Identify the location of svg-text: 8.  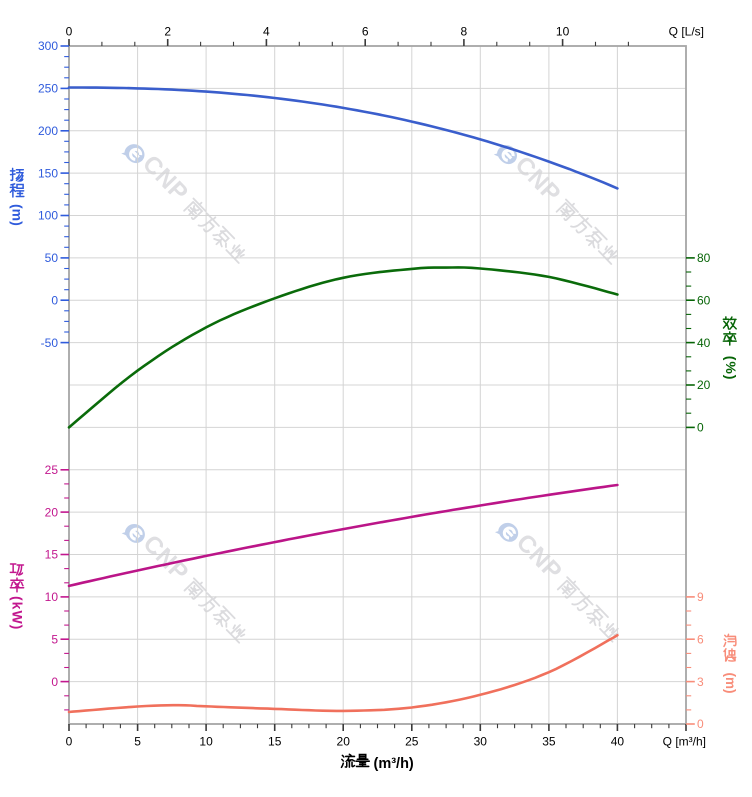
(464, 31).